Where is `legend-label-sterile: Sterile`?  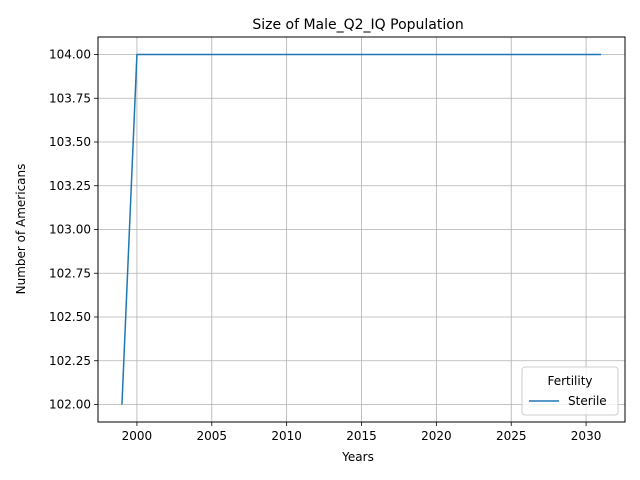
legend-label-sterile: Sterile is located at coordinates (587, 401).